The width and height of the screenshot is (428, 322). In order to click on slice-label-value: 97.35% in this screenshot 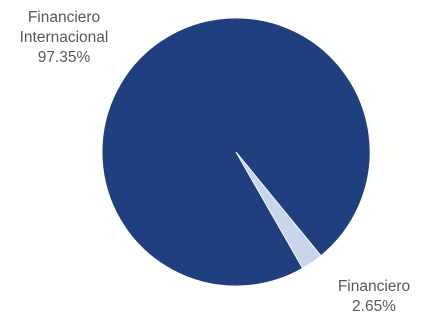, I will do `click(64, 57)`.